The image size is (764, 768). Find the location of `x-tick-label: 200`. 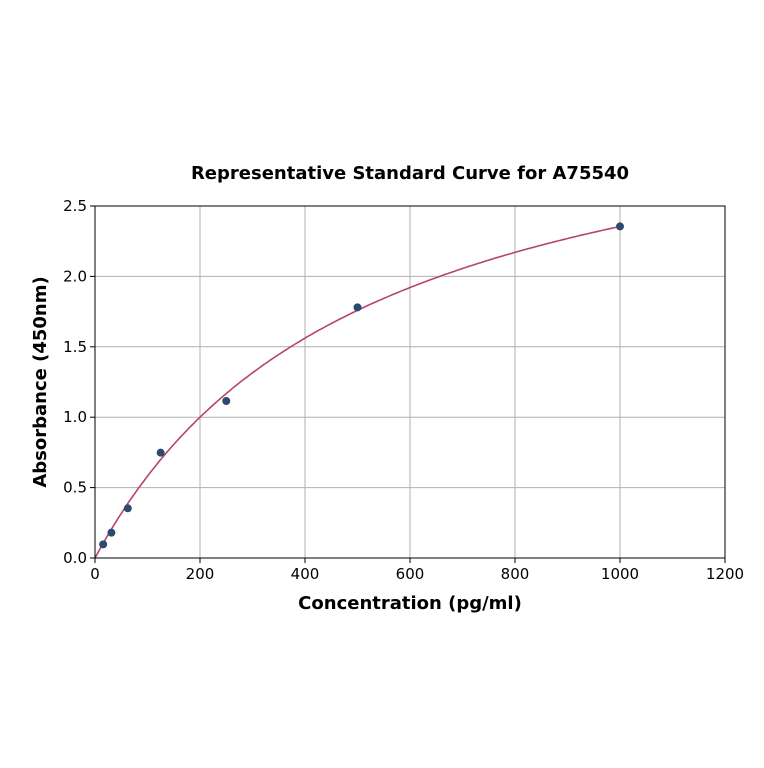

x-tick-label: 200 is located at coordinates (200, 574).